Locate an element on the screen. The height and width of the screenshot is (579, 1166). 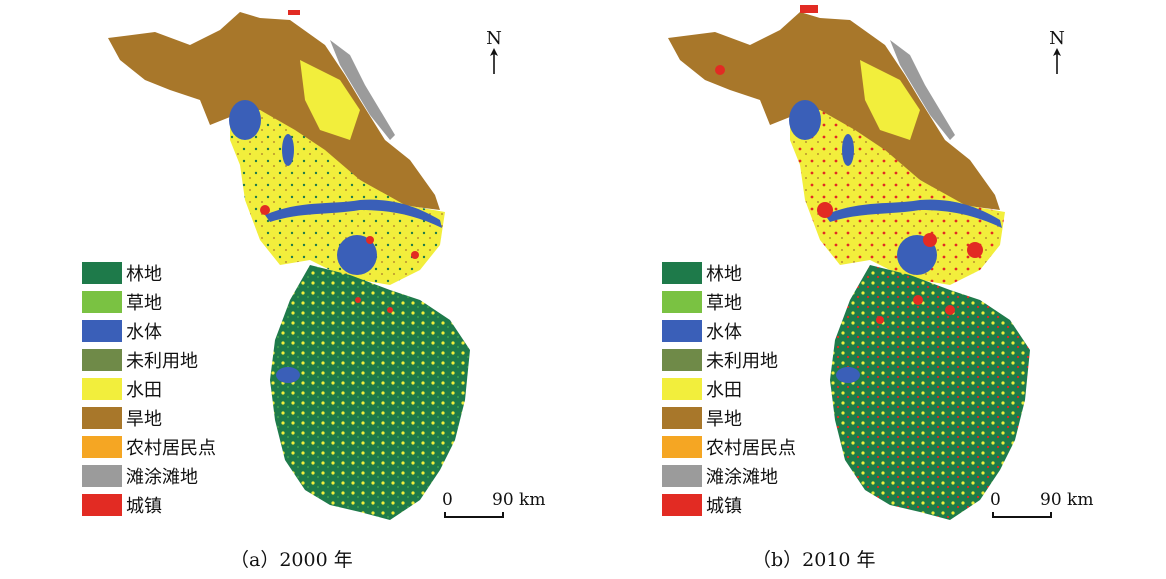
legend-label: 草地 is located at coordinates (724, 303).